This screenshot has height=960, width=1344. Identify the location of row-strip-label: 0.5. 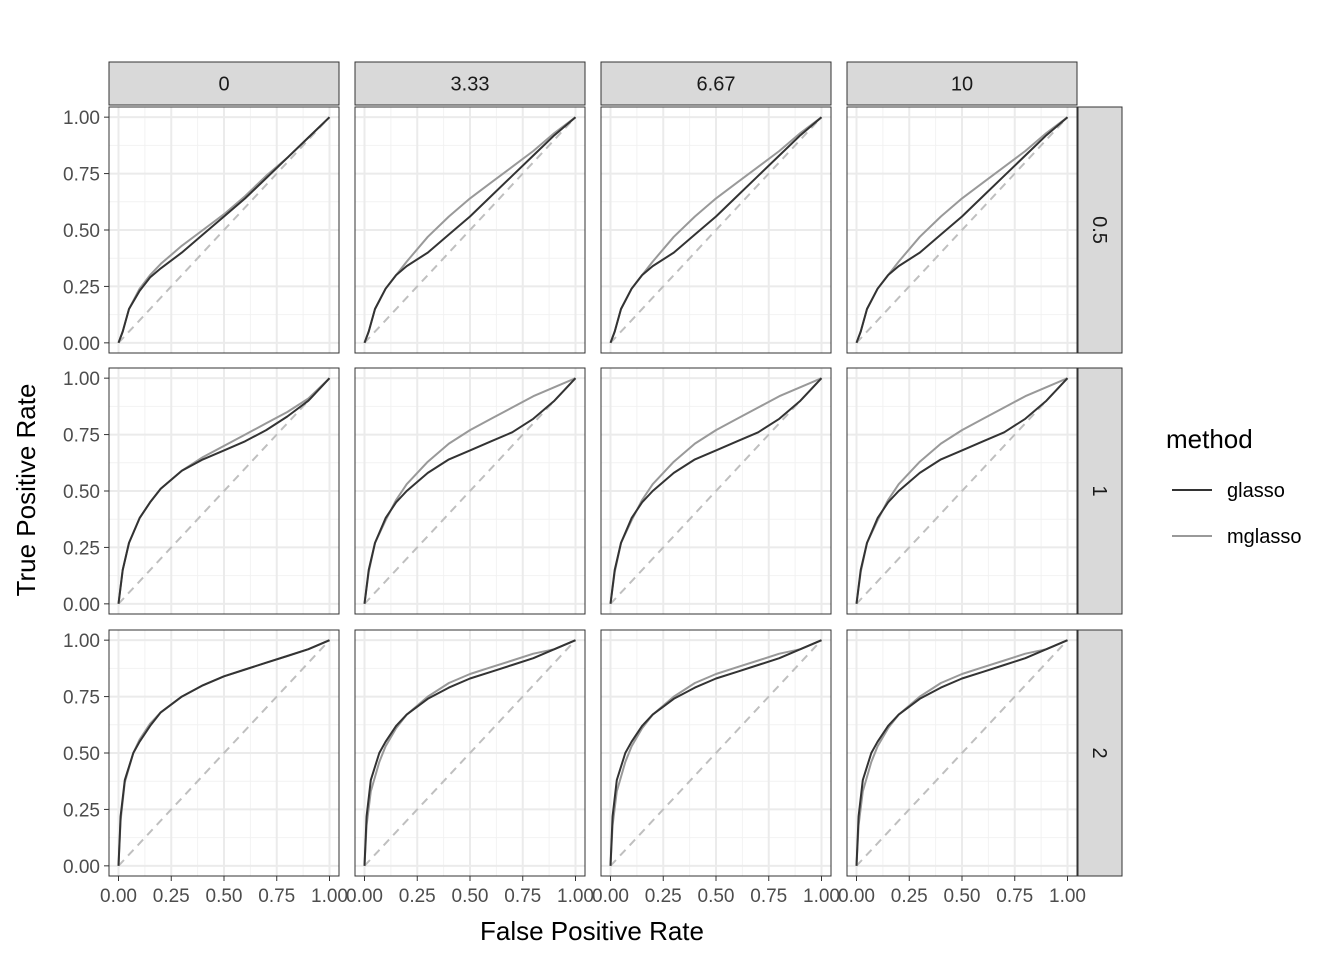
(1099, 230).